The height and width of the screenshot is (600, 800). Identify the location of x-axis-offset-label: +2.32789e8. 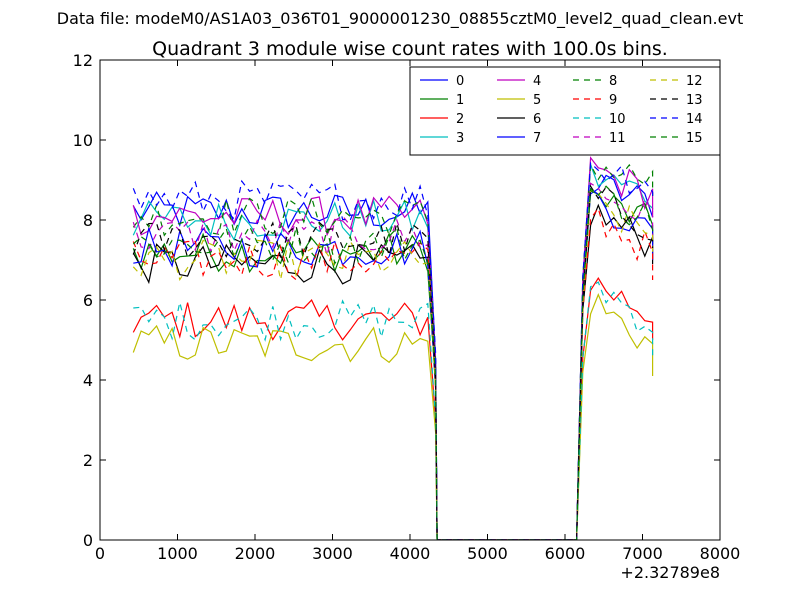
(670, 572).